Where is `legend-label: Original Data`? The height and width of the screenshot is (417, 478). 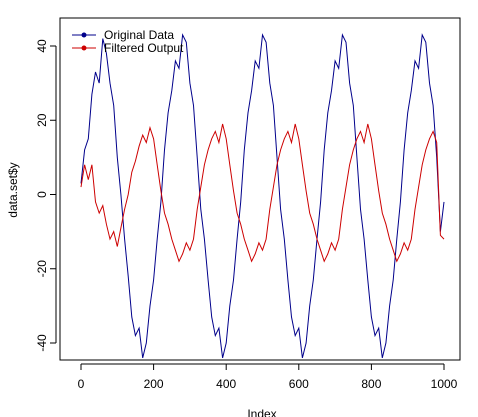
legend-label: Original Data is located at coordinates (139, 35).